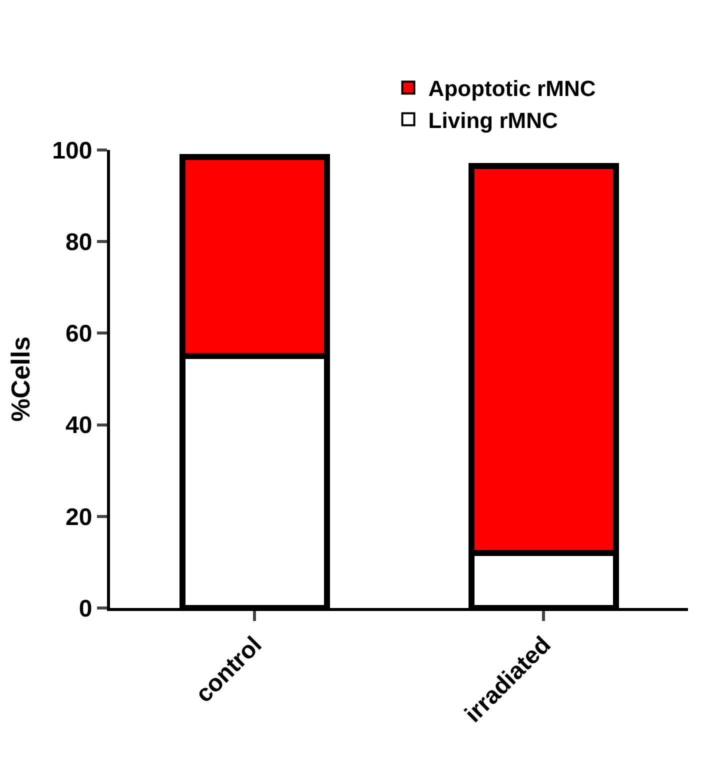 The width and height of the screenshot is (708, 758). Describe the element at coordinates (72, 150) in the screenshot. I see `y-tick-label: 100` at that location.